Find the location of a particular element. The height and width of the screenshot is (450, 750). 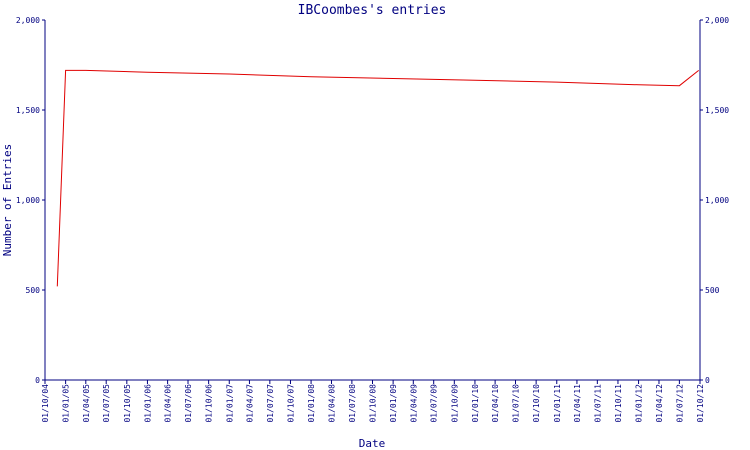

y-tick-label-left: 1,000 is located at coordinates (28, 200).